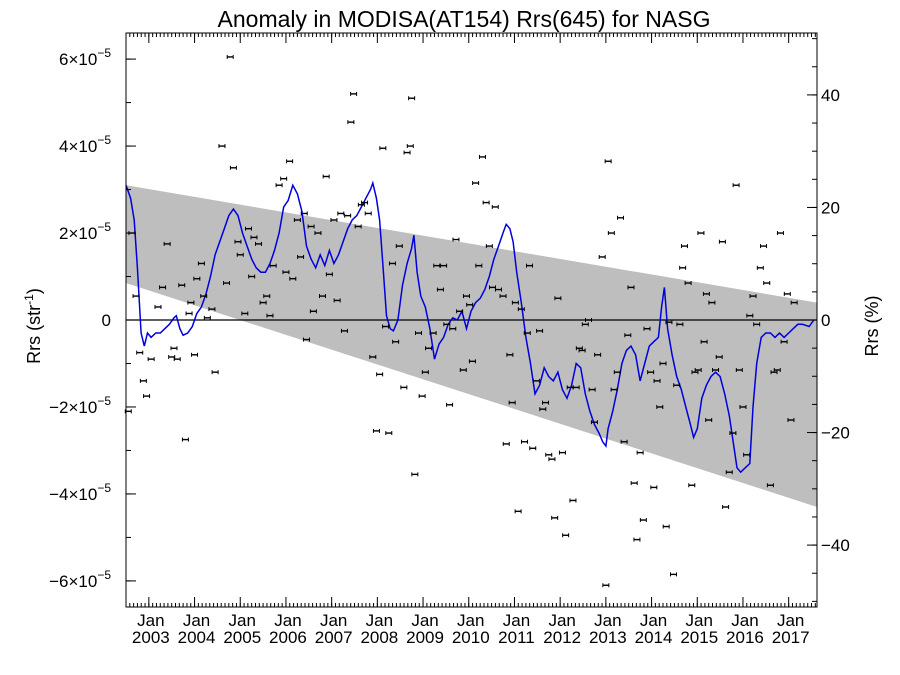  Describe the element at coordinates (34, 334) in the screenshot. I see `y-axis-label-base: Rrs (str` at that location.